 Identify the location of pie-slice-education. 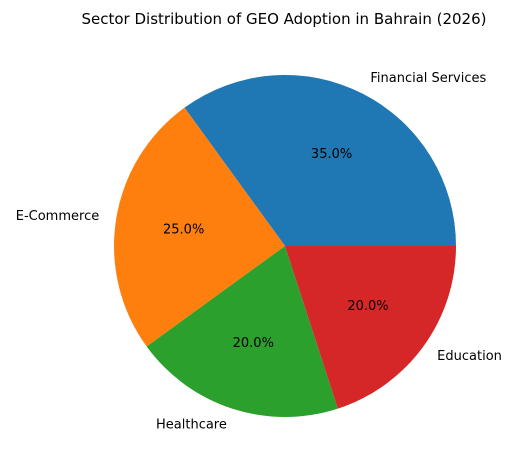
(370, 327).